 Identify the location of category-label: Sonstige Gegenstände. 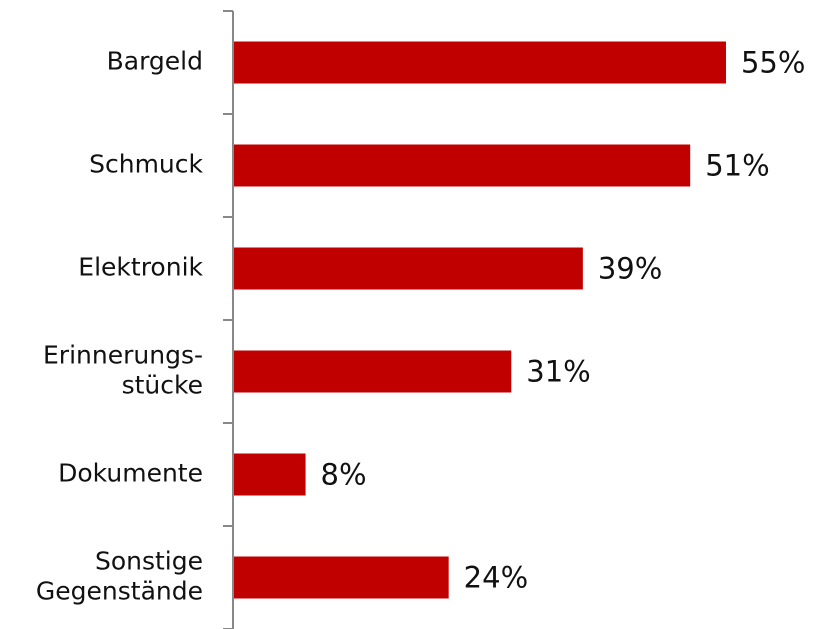
(119, 576).